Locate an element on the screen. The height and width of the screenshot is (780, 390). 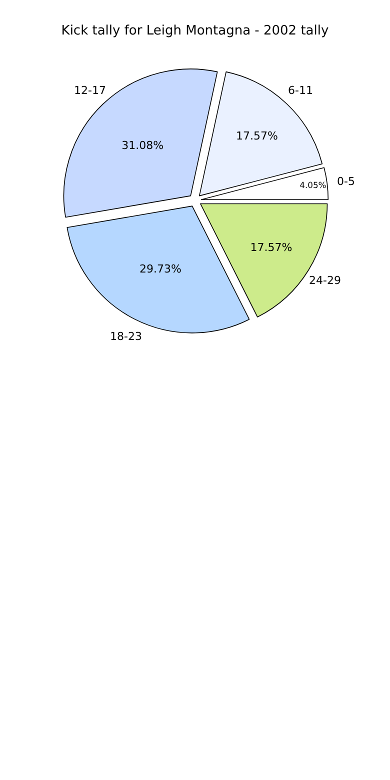
slice-label: 6-11 is located at coordinates (300, 90).